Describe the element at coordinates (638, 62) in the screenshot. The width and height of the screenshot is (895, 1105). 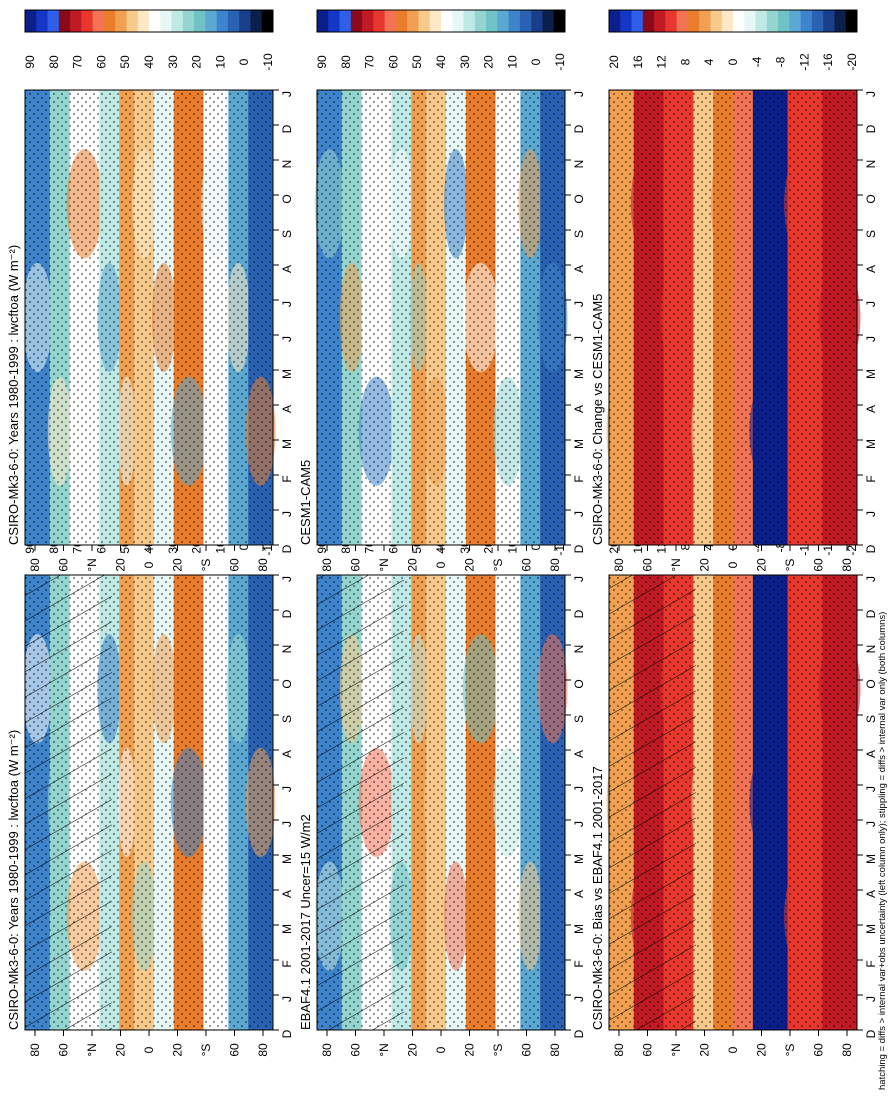
I see `colorbar-tick-label: 16` at that location.